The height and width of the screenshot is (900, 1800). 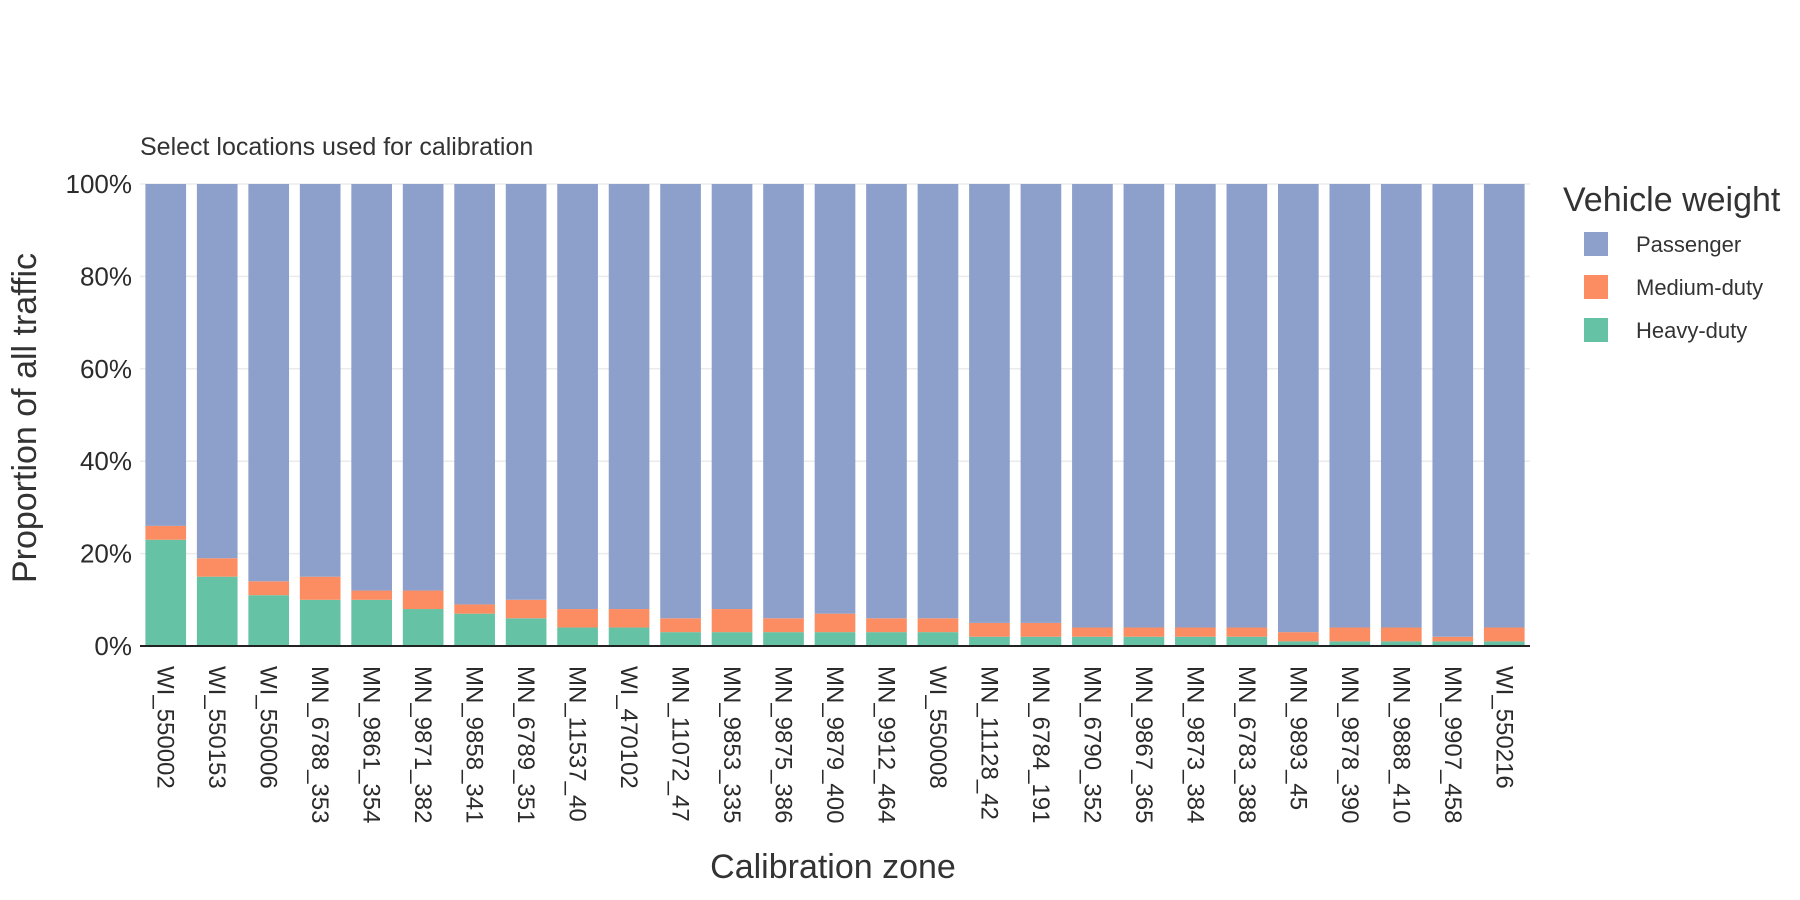 What do you see at coordinates (106, 554) in the screenshot?
I see `y-tick-label: 20%` at bounding box center [106, 554].